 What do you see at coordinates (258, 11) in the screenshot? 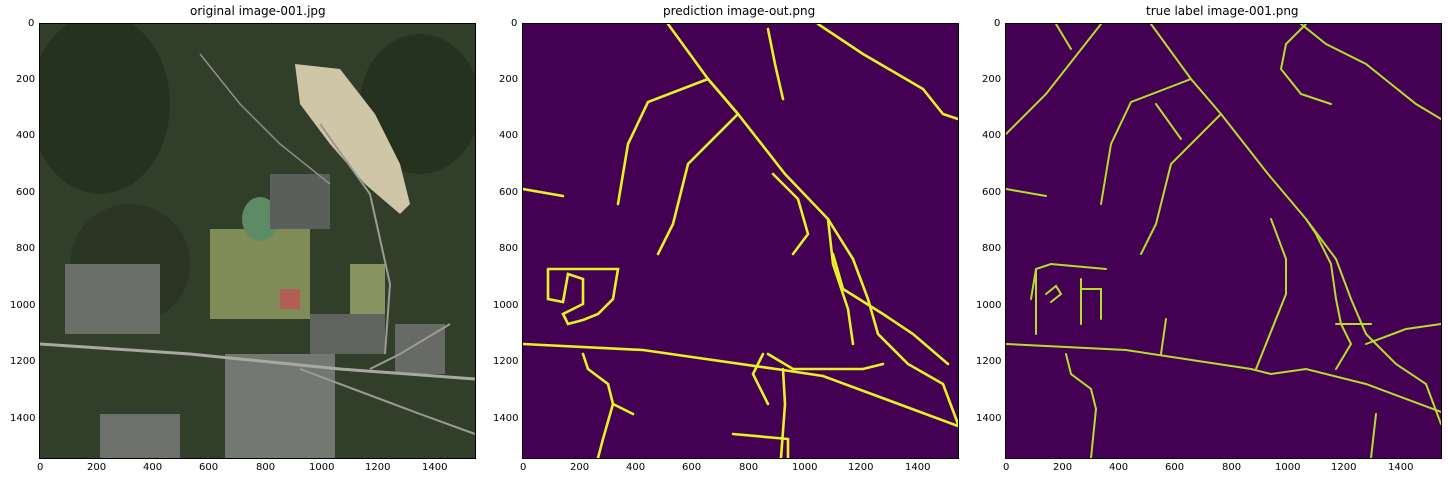
I see `panel-title: original image-001.jpg` at bounding box center [258, 11].